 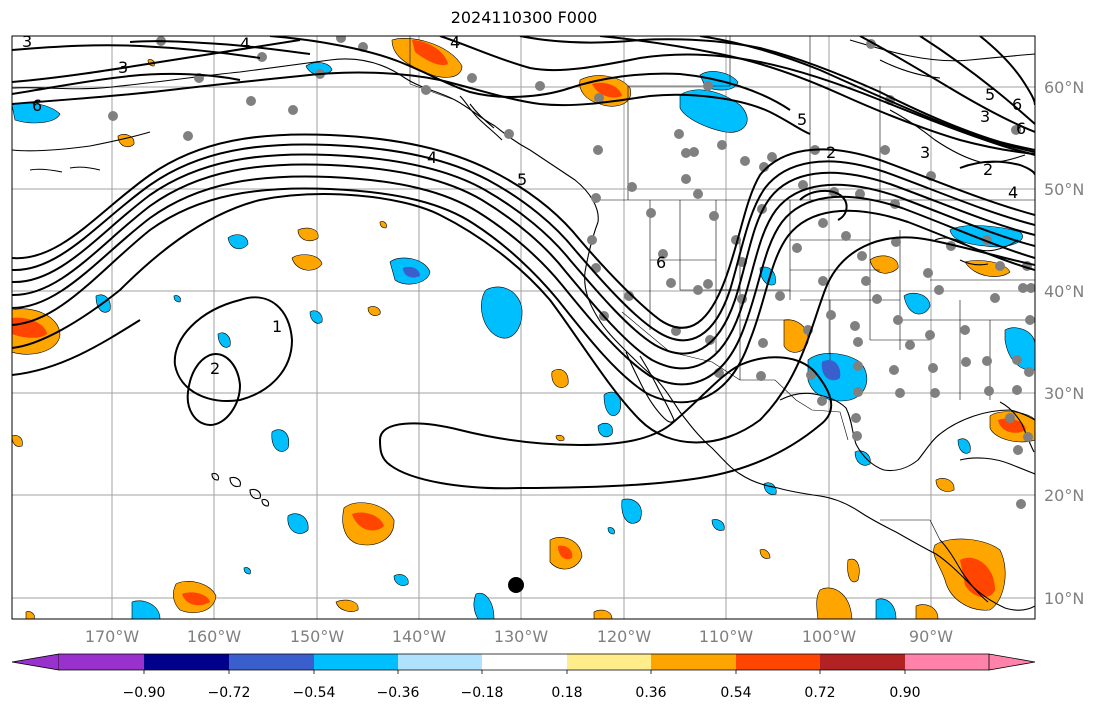 What do you see at coordinates (419, 636) in the screenshot?
I see `lon-label: 140°W` at bounding box center [419, 636].